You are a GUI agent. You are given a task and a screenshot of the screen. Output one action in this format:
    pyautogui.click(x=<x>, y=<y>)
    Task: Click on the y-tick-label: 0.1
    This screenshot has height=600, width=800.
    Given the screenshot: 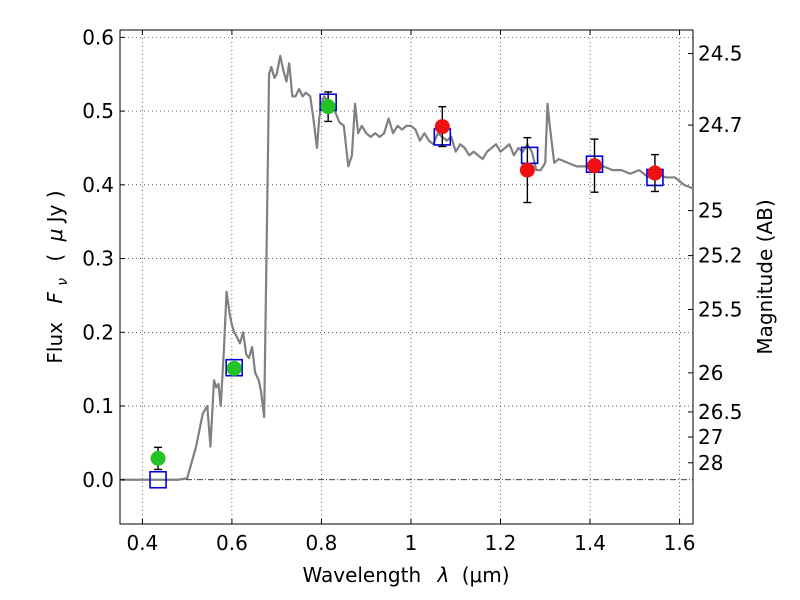 What is the action you would take?
    pyautogui.click(x=98, y=406)
    